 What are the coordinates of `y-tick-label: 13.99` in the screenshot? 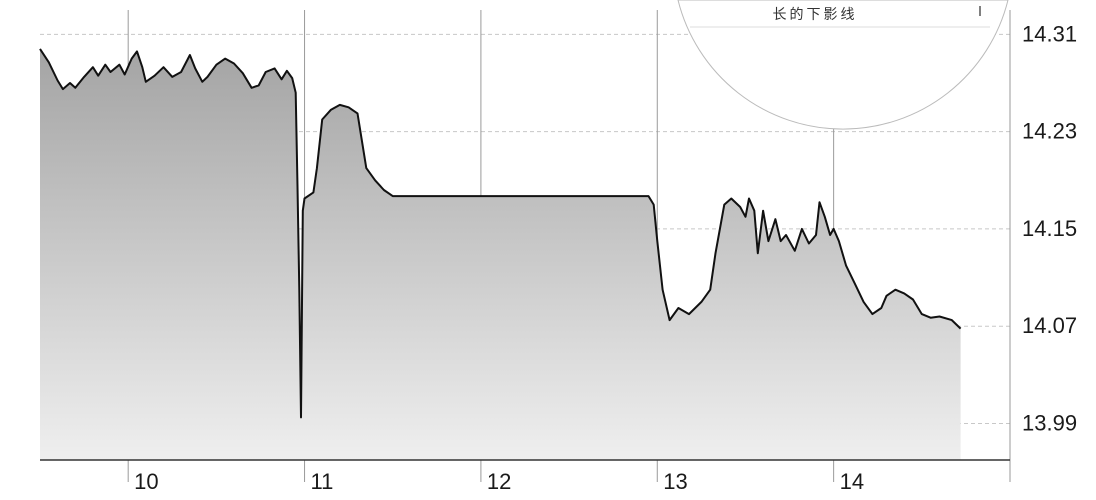 It's located at (1049, 423).